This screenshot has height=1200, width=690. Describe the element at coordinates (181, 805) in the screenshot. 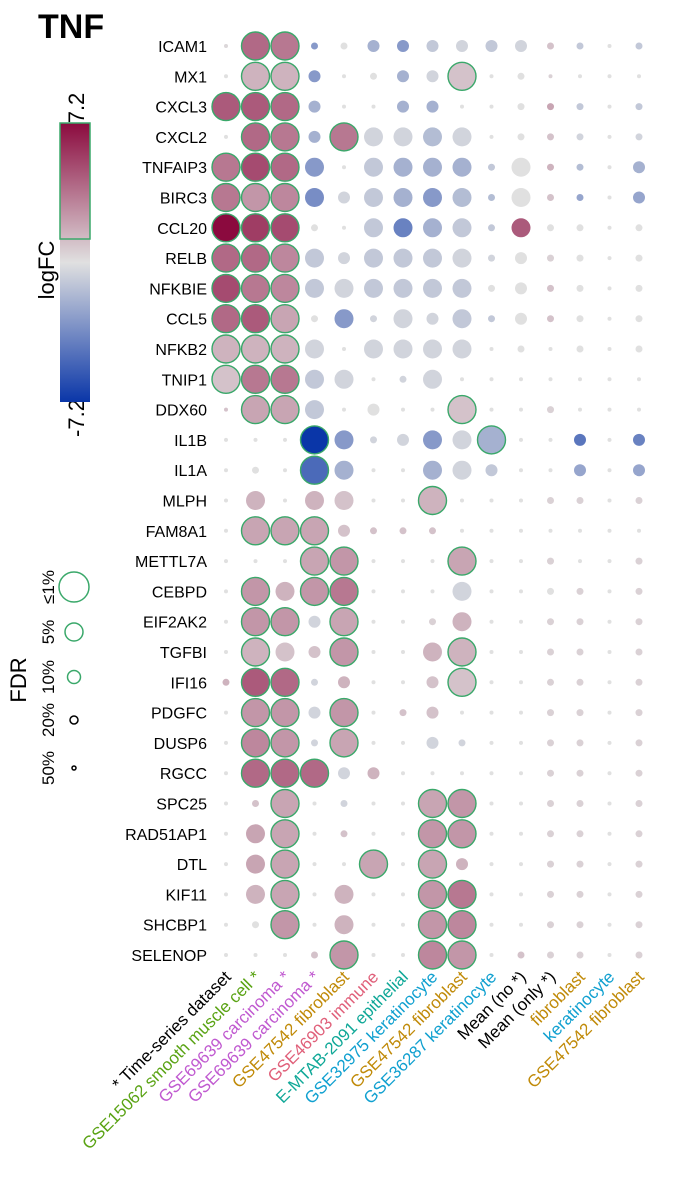

I see `gene-label: SPC25` at that location.